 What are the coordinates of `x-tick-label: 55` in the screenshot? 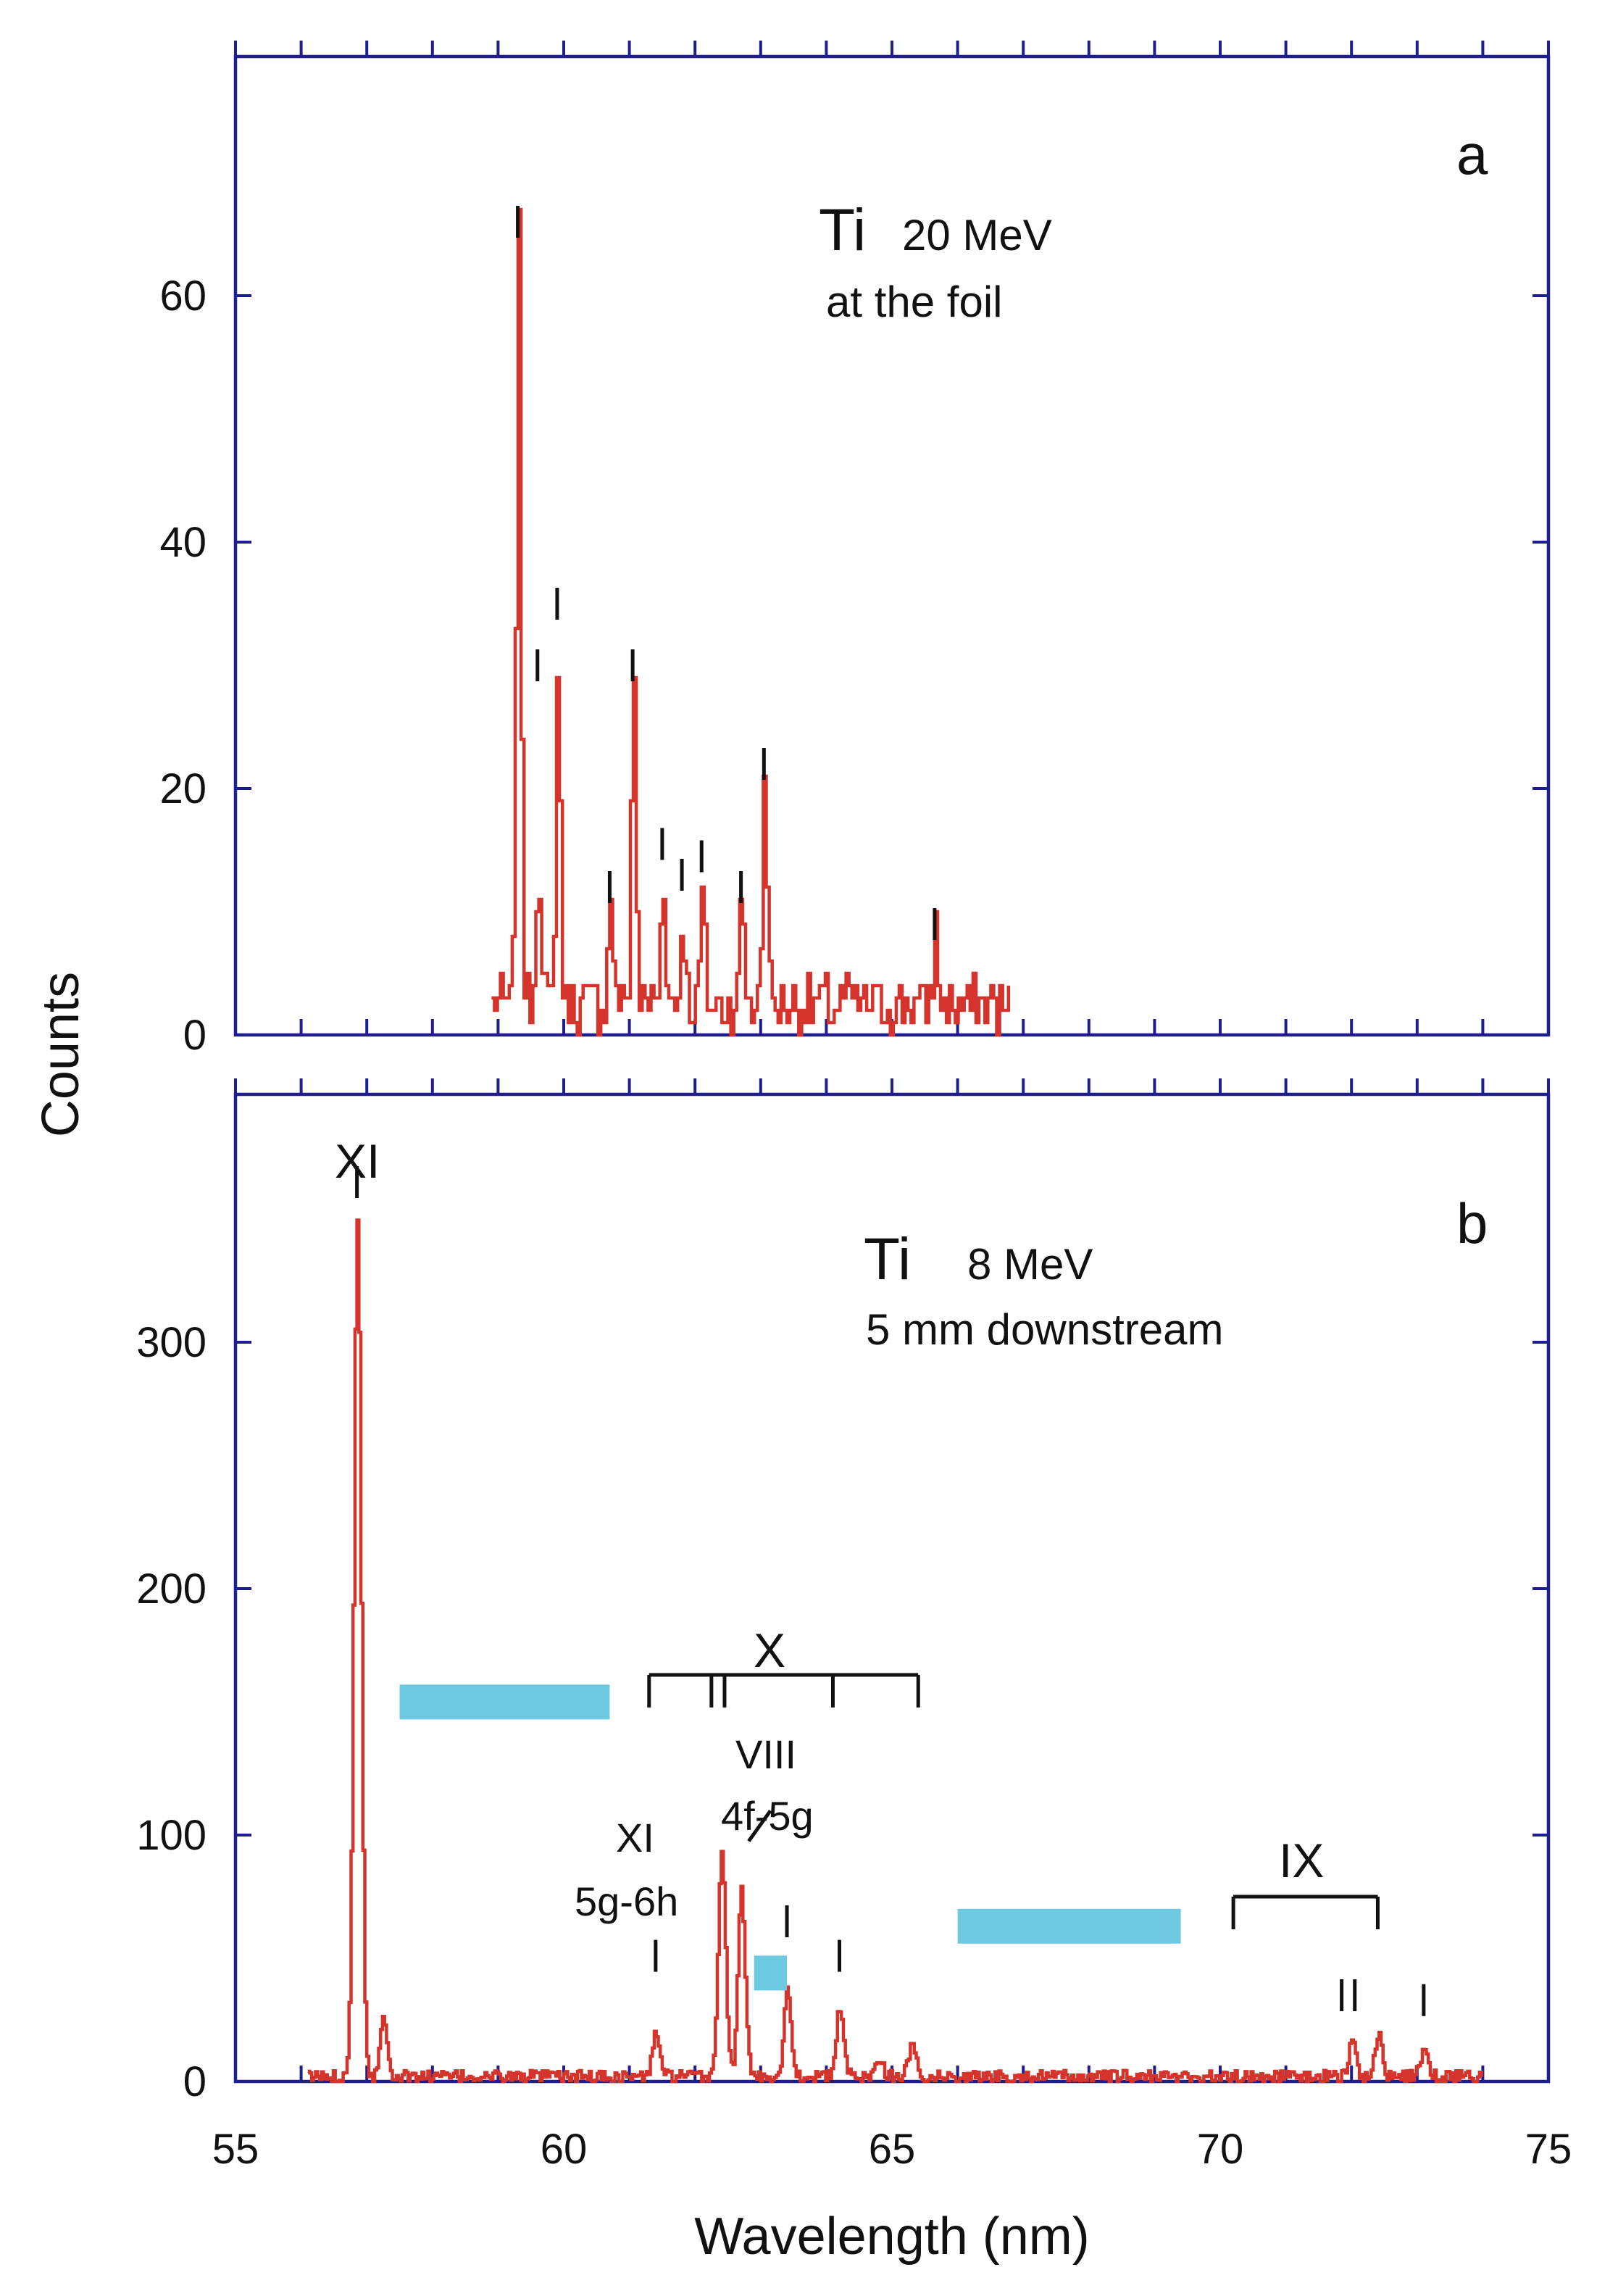 It's located at (236, 2149).